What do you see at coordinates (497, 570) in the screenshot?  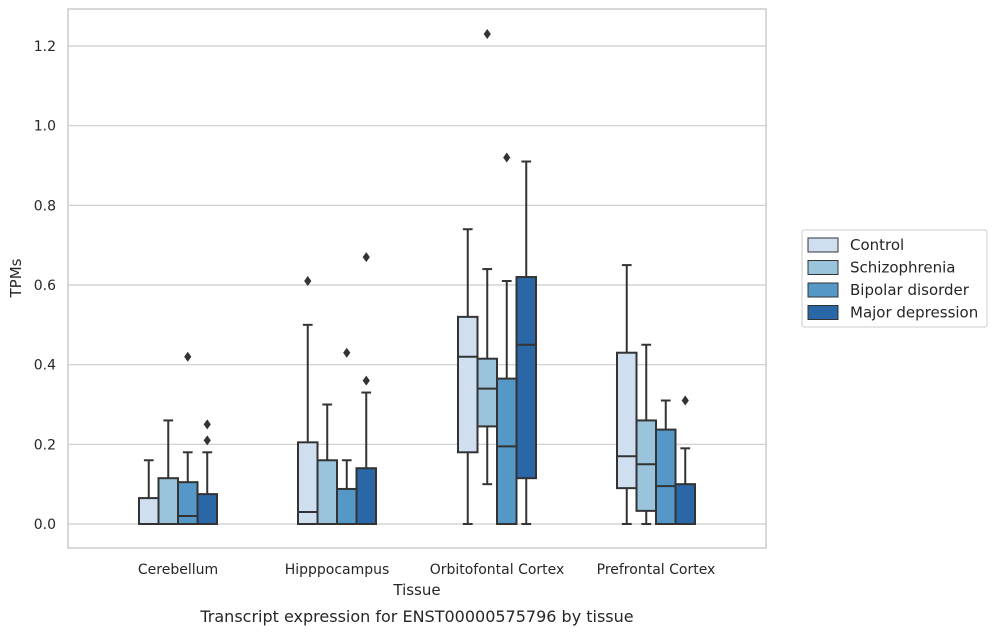 I see `x-tick-label: Orbitofontal Cortex` at bounding box center [497, 570].